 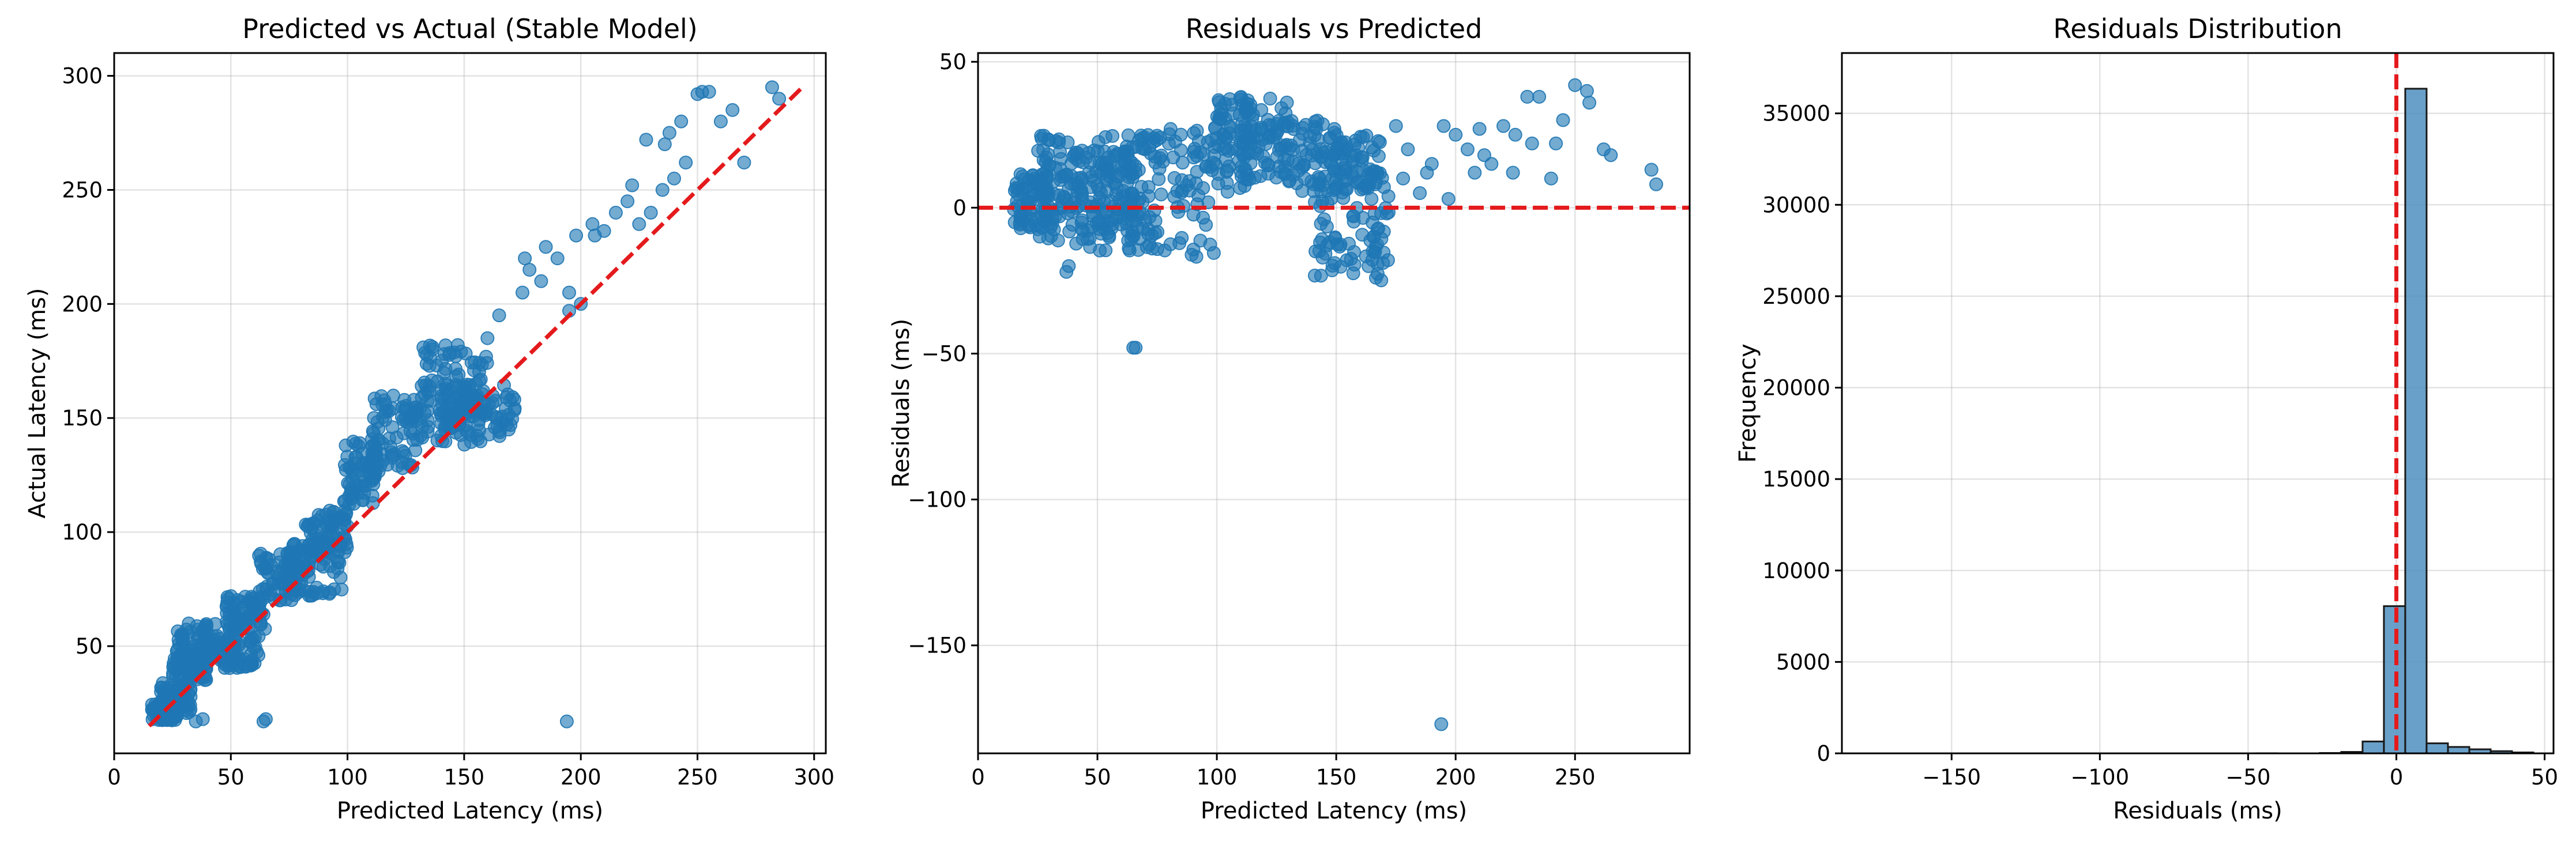 What do you see at coordinates (1796, 114) in the screenshot?
I see `y-tick-label: 35000` at bounding box center [1796, 114].